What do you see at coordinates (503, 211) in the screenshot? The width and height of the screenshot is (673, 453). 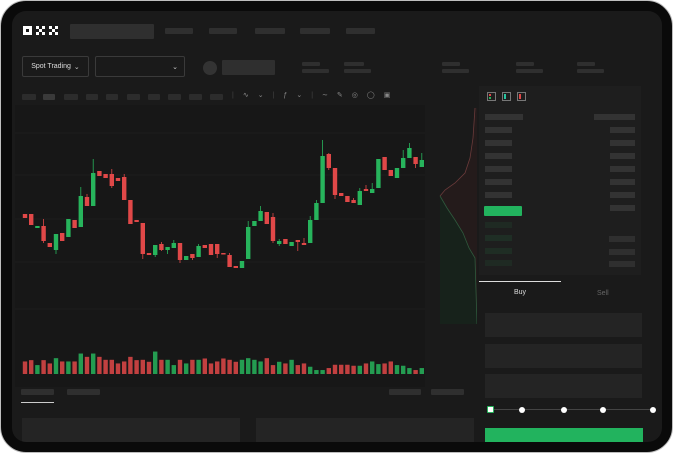 I see `last-price-badge` at bounding box center [503, 211].